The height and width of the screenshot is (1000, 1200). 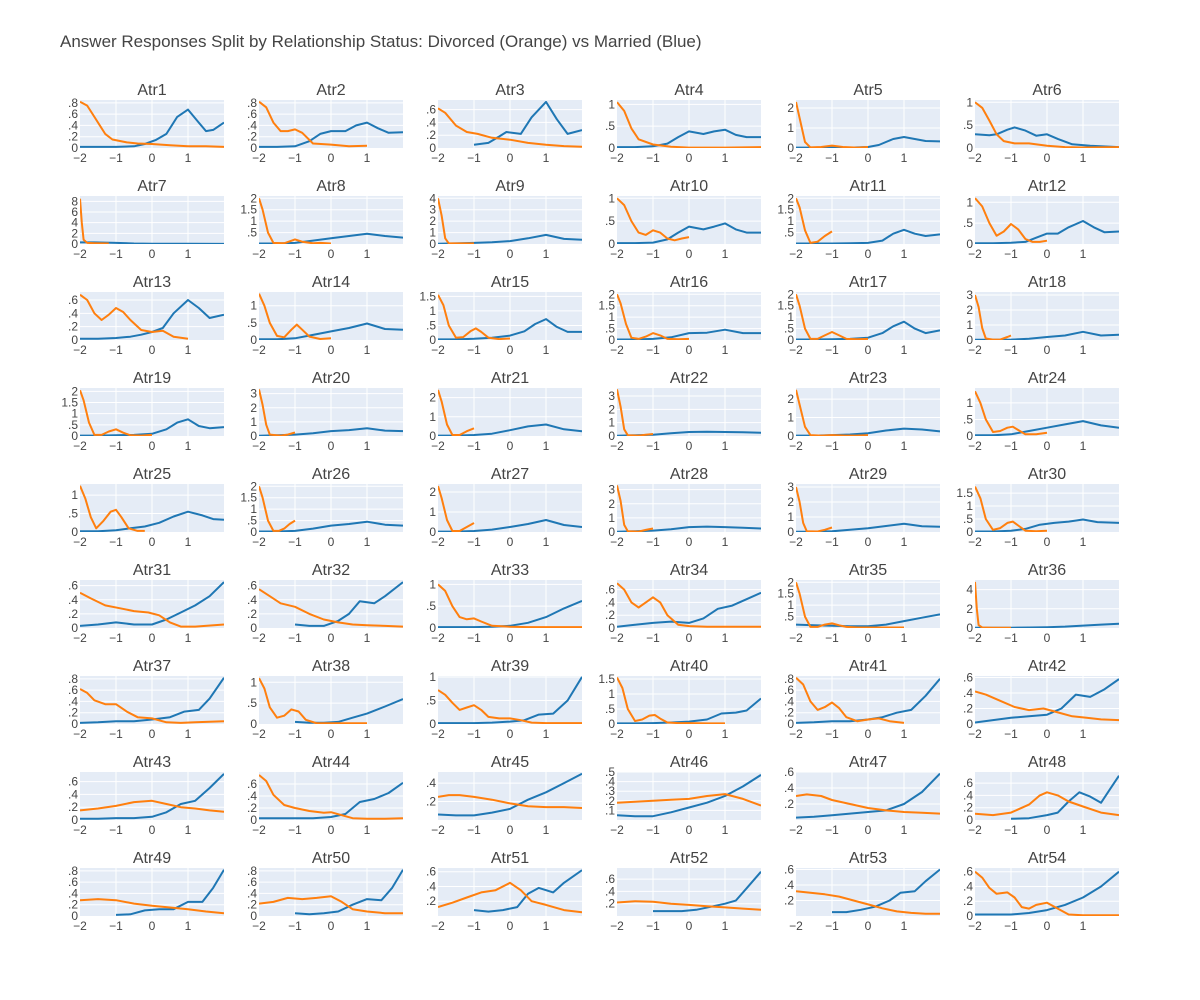 I want to click on subplot-title: Atr26, so click(x=331, y=474).